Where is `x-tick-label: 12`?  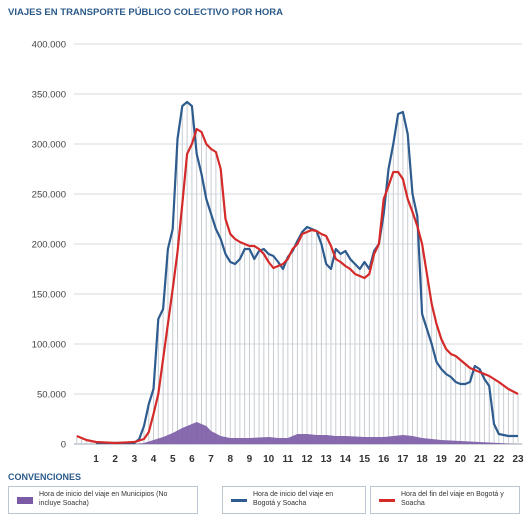 x-tick-label: 12 is located at coordinates (307, 459).